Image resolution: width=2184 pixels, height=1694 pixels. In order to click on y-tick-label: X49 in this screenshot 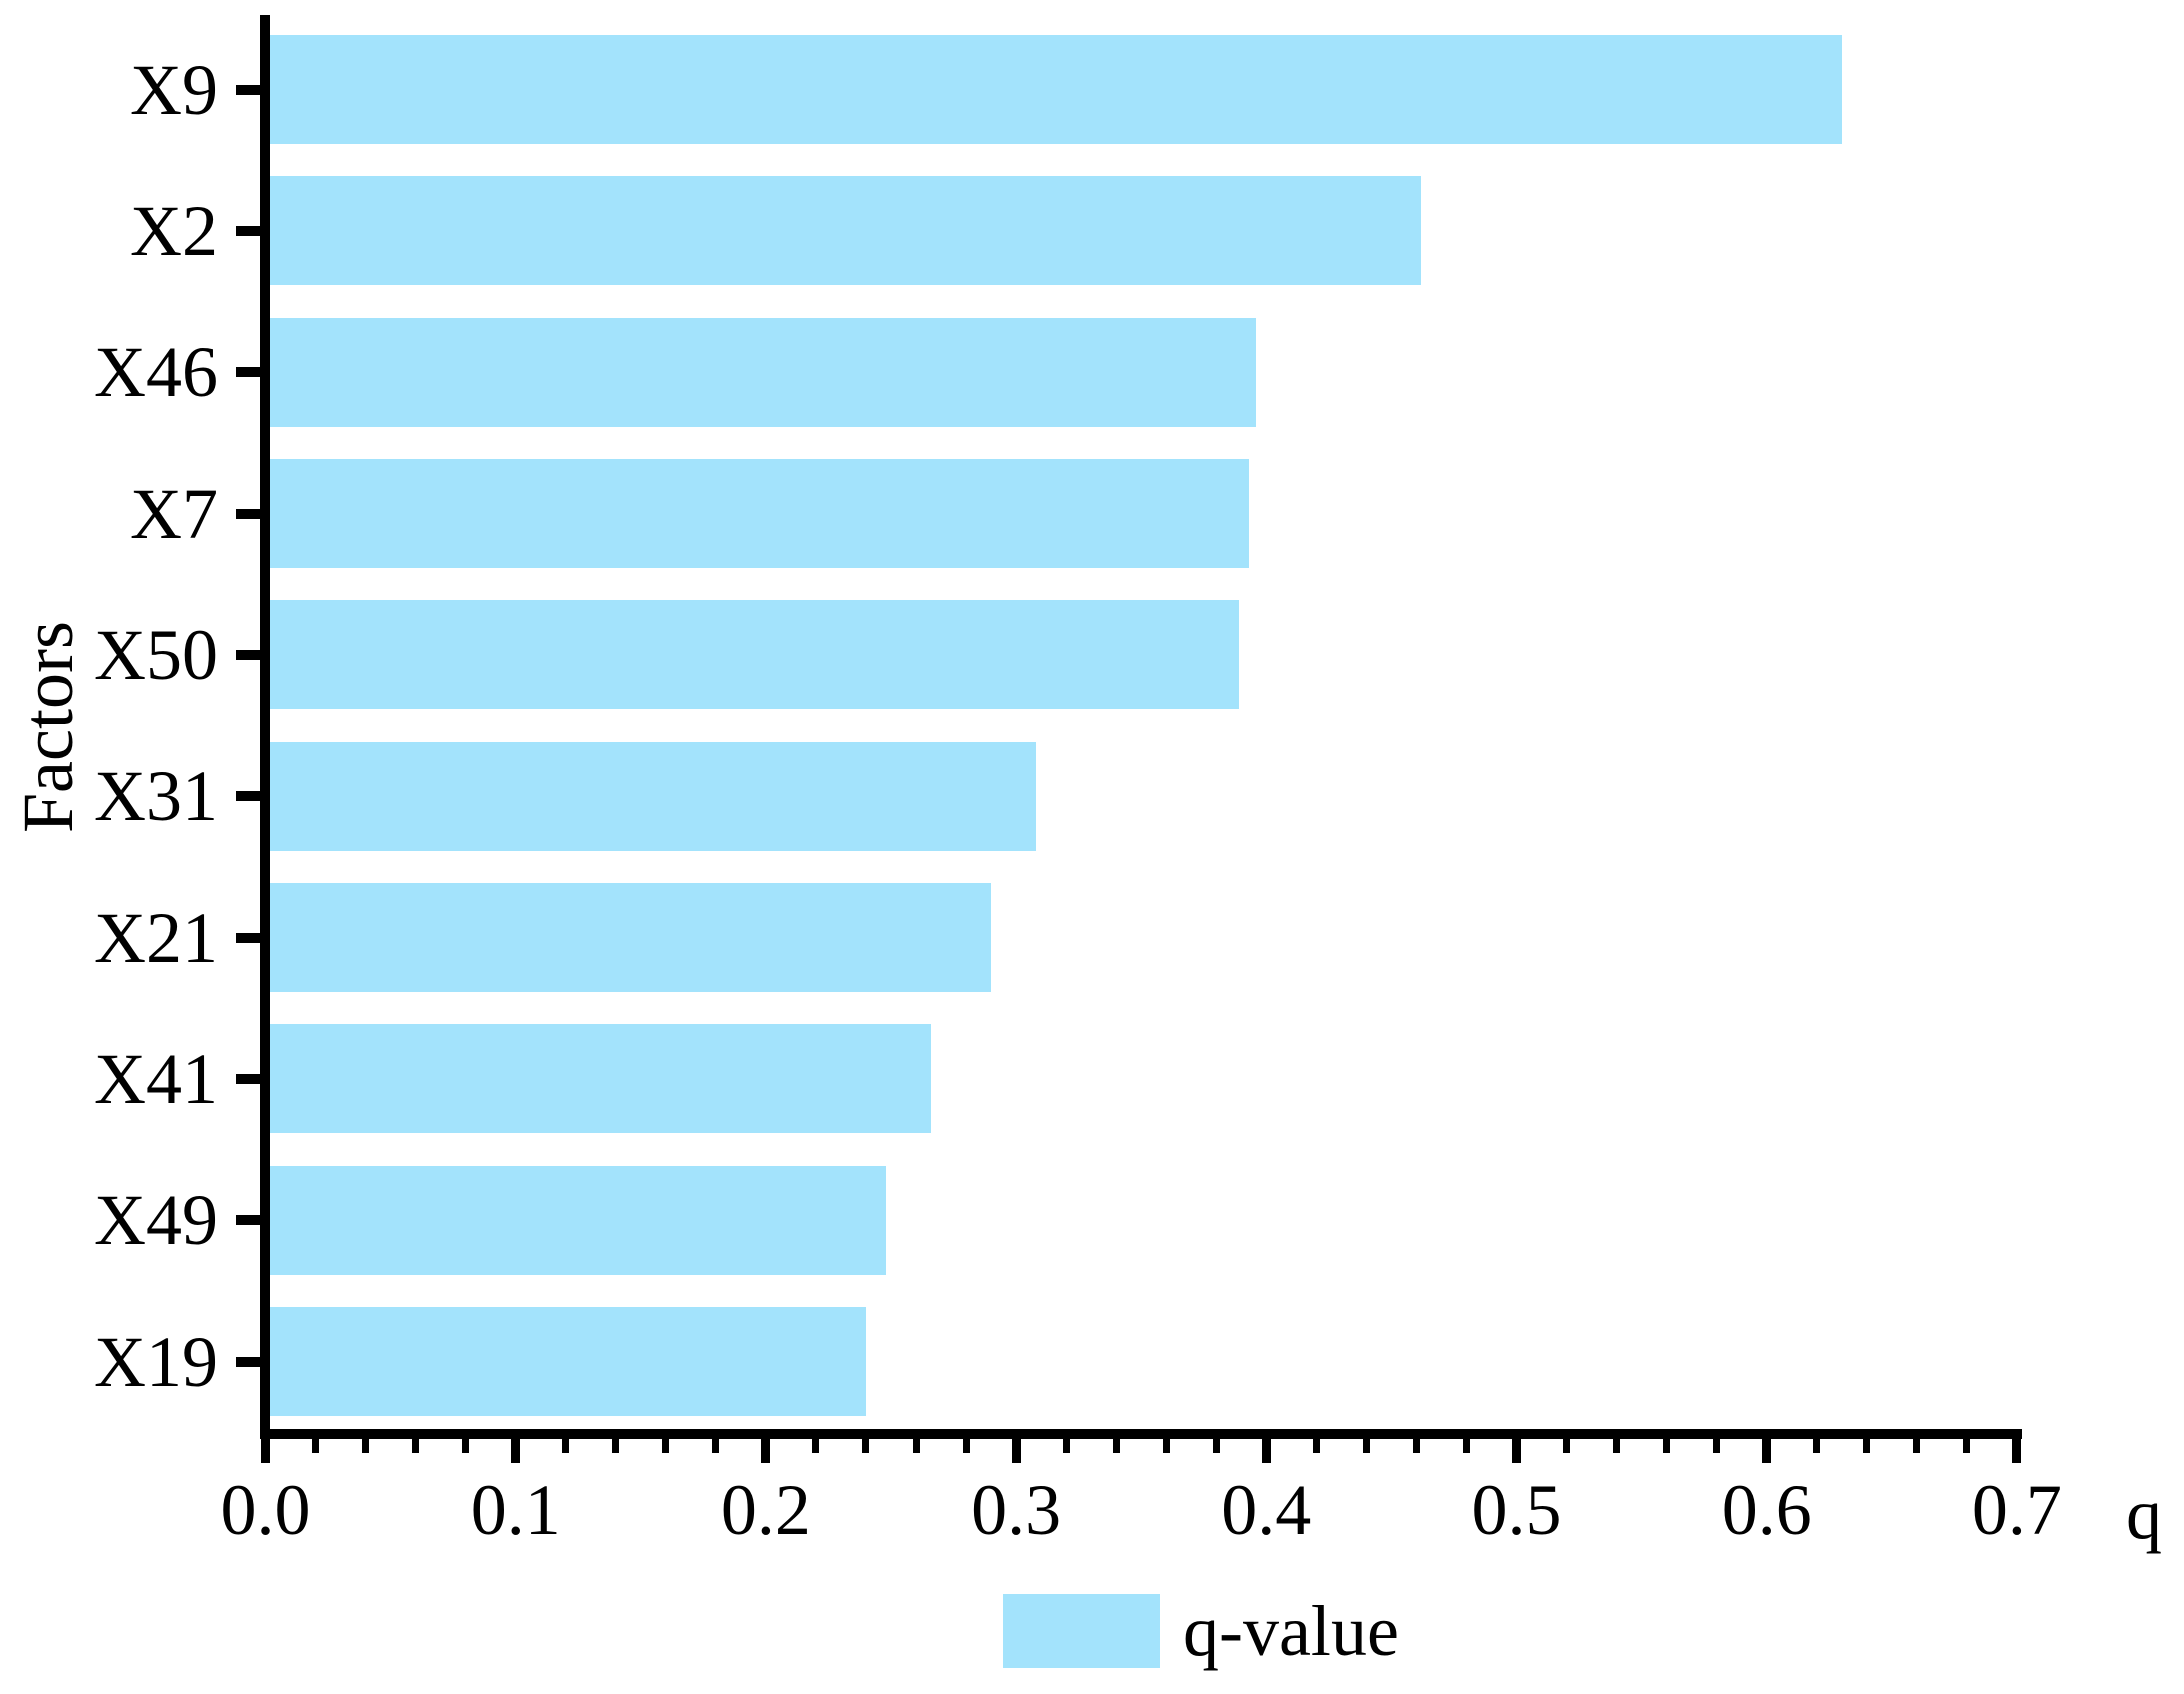, I will do `click(156, 1220)`.